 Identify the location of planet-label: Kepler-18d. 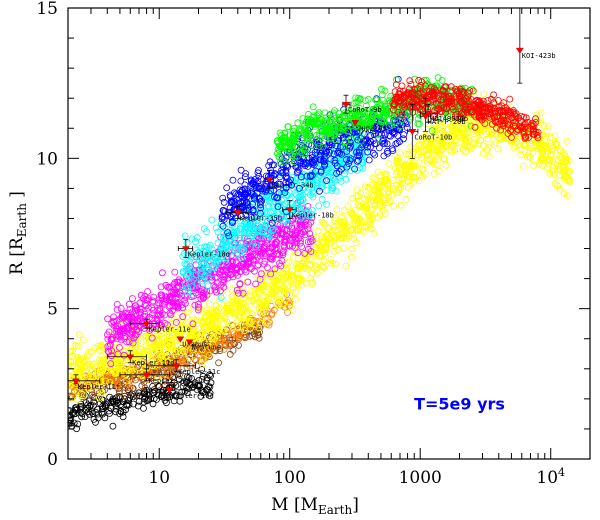
(209, 255).